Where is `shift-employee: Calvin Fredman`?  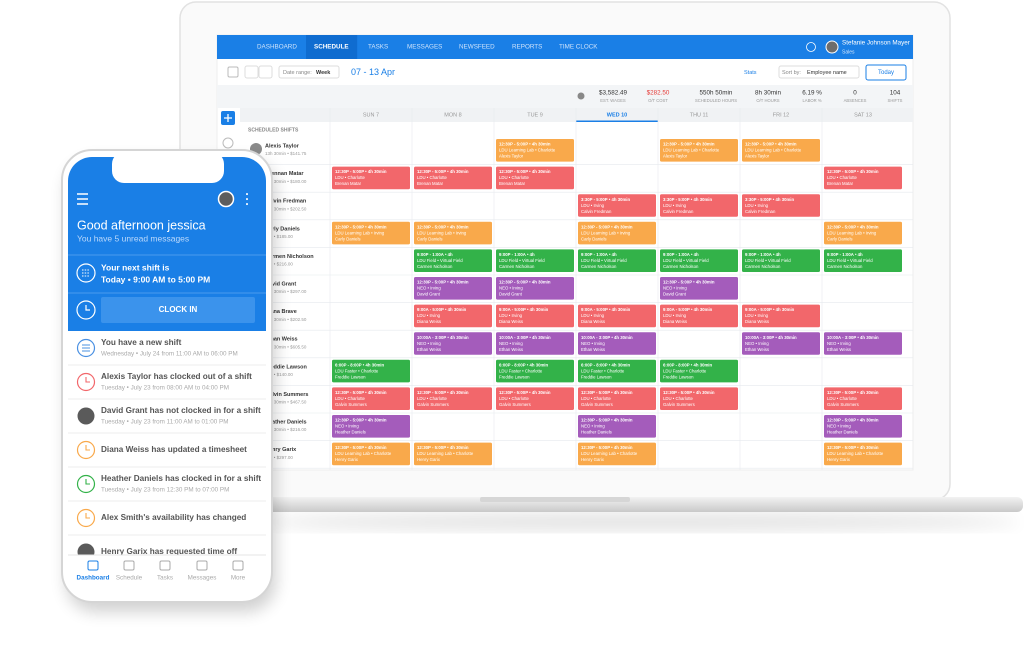 shift-employee: Calvin Fredman is located at coordinates (760, 211).